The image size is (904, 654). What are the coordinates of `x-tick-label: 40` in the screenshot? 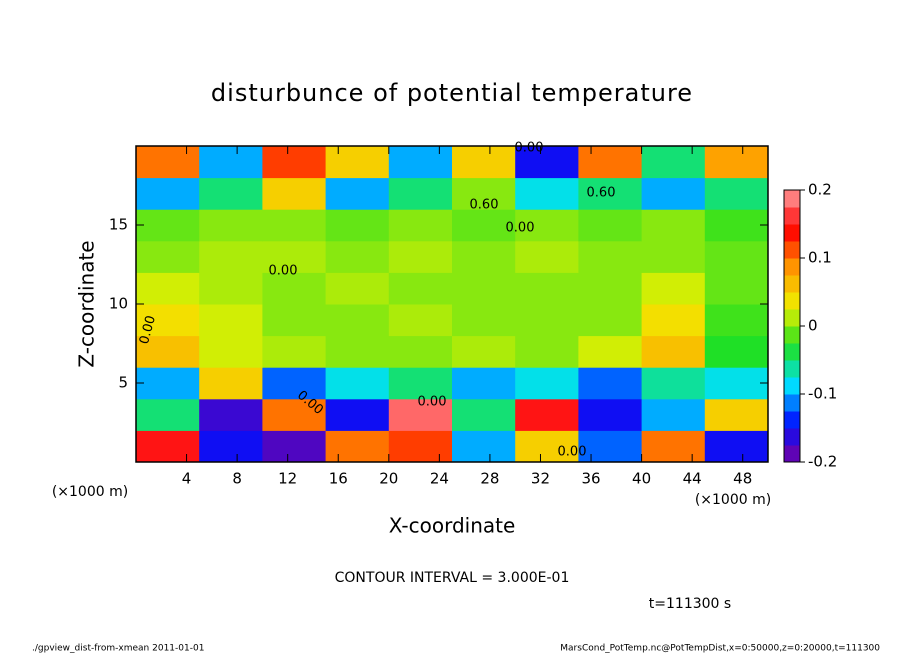 It's located at (641, 479).